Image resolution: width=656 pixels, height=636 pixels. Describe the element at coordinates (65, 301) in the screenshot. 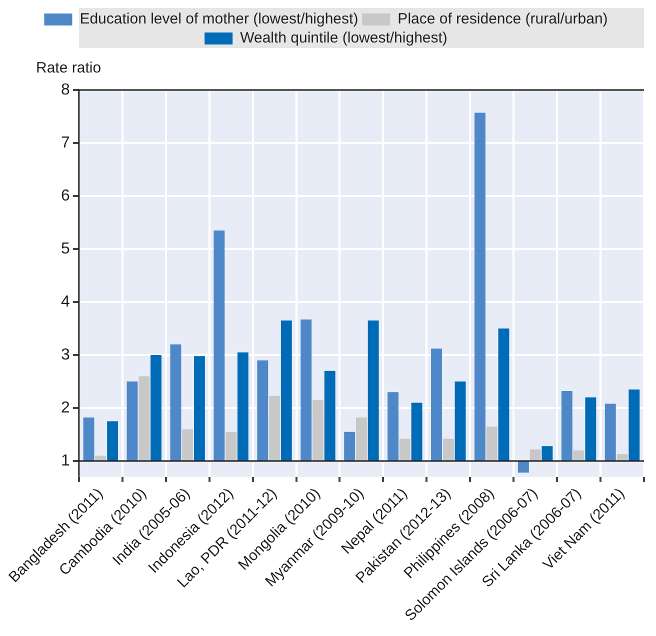

I see `y-tick-label: 4` at that location.